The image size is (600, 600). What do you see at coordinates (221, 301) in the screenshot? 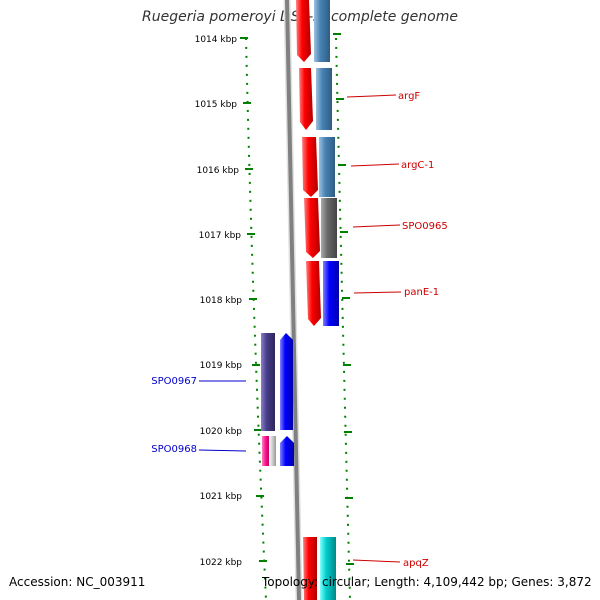
I see `tick-label: 1018 kbp` at bounding box center [221, 301].